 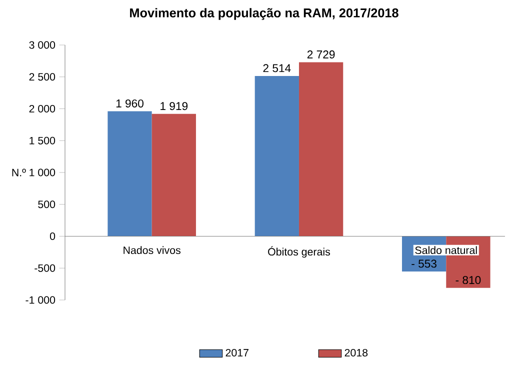 What do you see at coordinates (130, 103) in the screenshot?
I see `data-label: 1 960` at bounding box center [130, 103].